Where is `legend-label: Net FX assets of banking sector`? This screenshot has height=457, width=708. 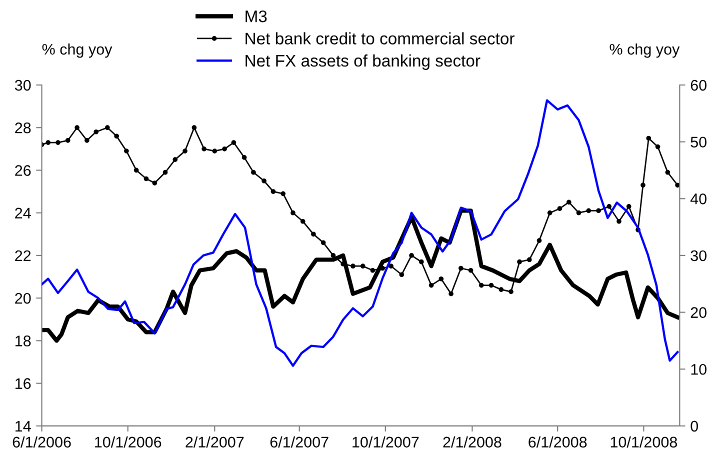 legend-label: Net FX assets of banking sector is located at coordinates (363, 62).